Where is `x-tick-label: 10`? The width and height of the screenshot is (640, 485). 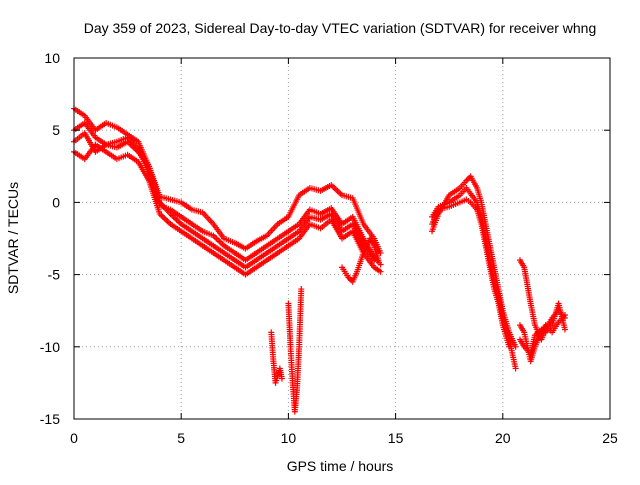
x-tick-label: 10 is located at coordinates (289, 438).